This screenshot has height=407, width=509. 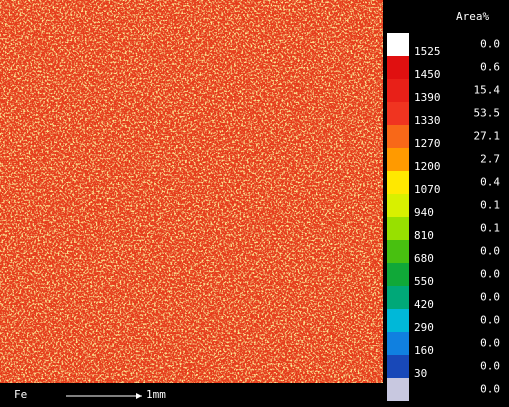 I want to click on area-value: 27.1, so click(x=487, y=136).